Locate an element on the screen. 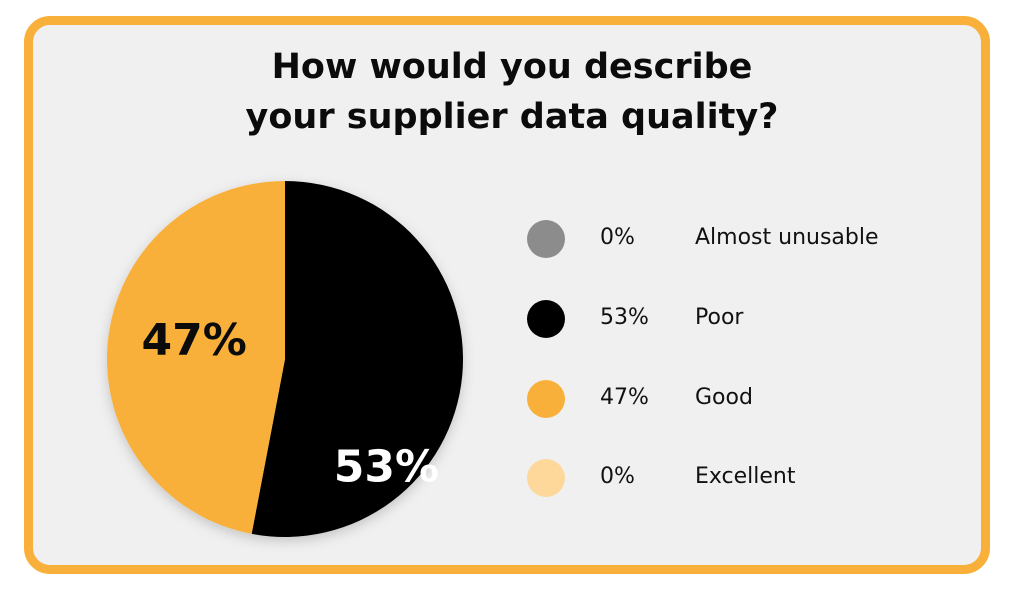 This screenshot has width=1024, height=597. pie-slice-poor is located at coordinates (357, 359).